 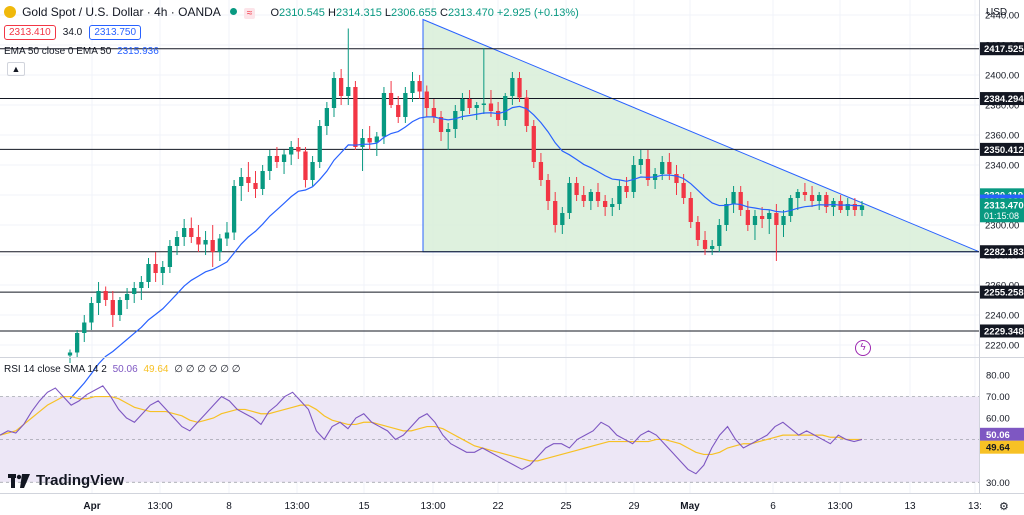 I want to click on collapse-legend-button: ▲, so click(x=16, y=69).